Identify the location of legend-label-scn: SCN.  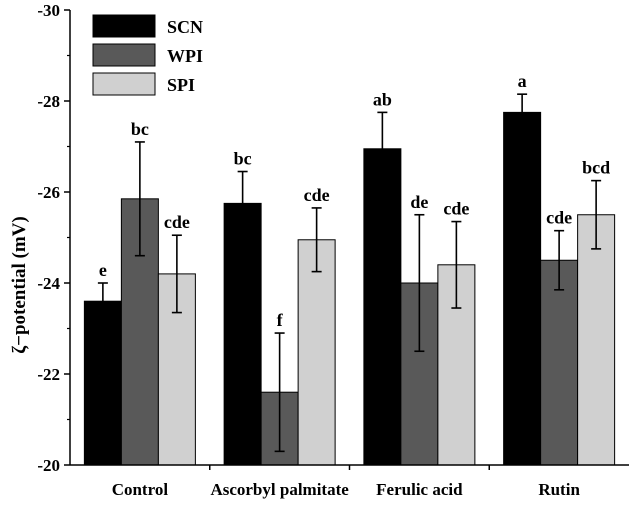
(185, 27).